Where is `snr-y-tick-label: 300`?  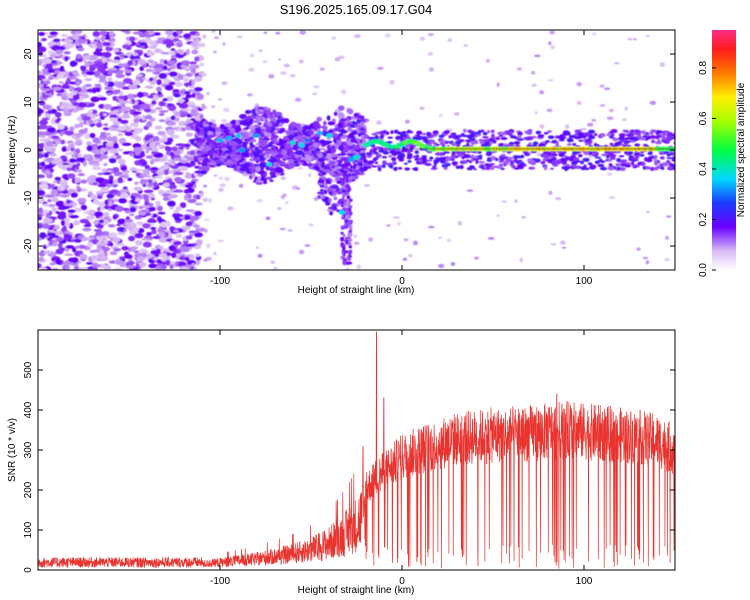 snr-y-tick-label: 300 is located at coordinates (28, 449).